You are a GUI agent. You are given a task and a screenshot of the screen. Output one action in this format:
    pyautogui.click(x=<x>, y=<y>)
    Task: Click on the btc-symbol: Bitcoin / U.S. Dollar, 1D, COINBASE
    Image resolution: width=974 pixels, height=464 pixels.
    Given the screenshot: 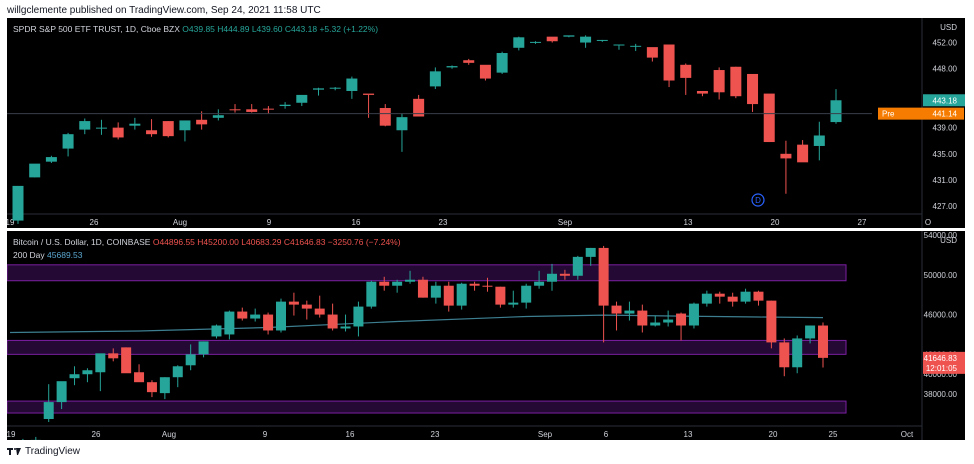 What is the action you would take?
    pyautogui.click(x=82, y=242)
    